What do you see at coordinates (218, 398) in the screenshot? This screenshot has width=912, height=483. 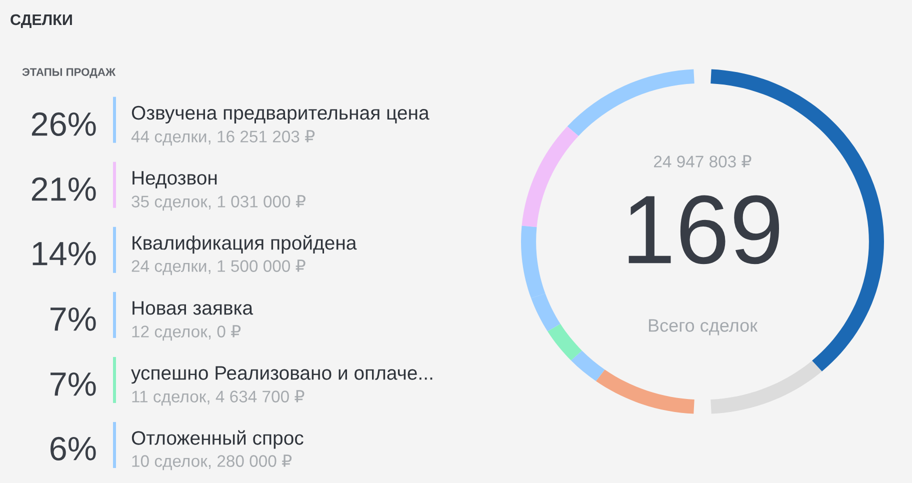 I see `text: 11 сделок, 4 634 700 ₽` at bounding box center [218, 398].